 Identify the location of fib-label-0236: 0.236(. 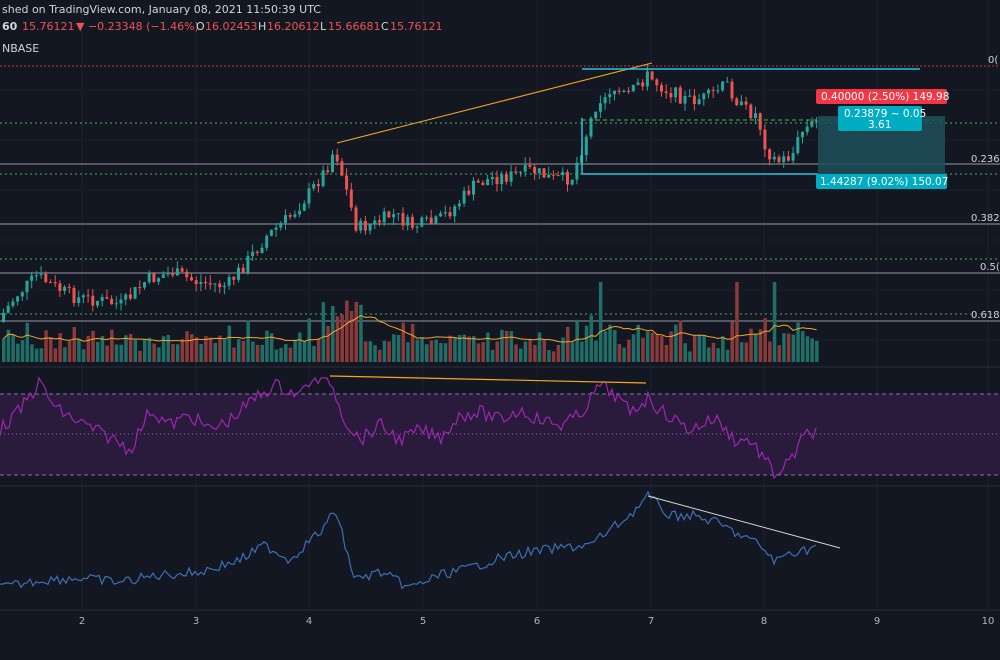
(985, 159).